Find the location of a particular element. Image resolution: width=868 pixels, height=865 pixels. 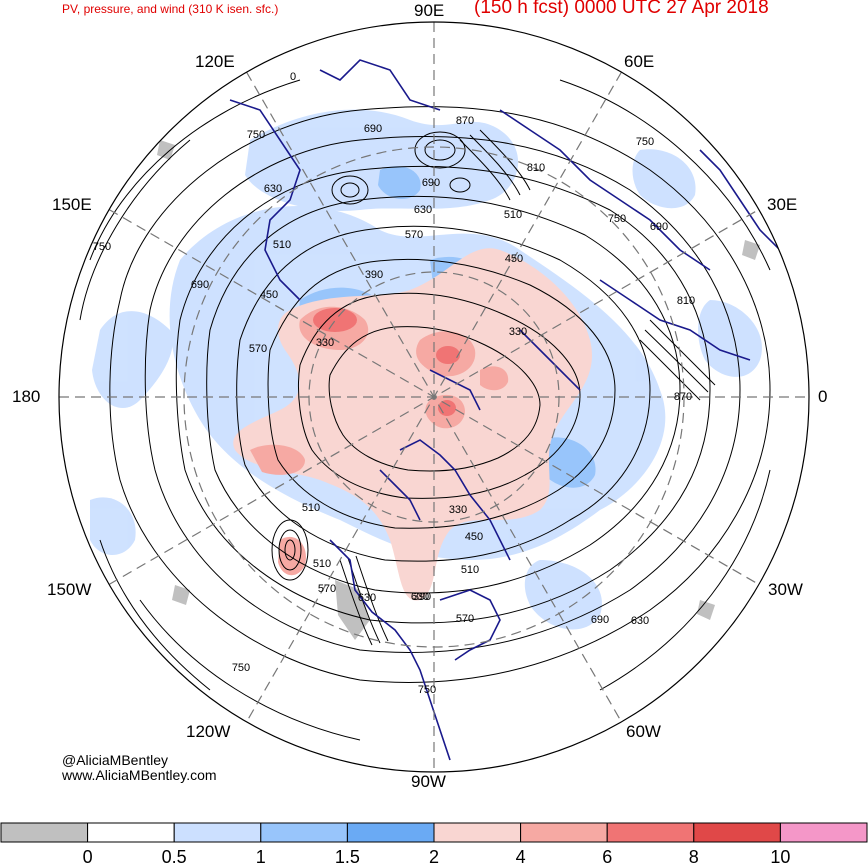

lon-label-120e: 120E is located at coordinates (215, 61).